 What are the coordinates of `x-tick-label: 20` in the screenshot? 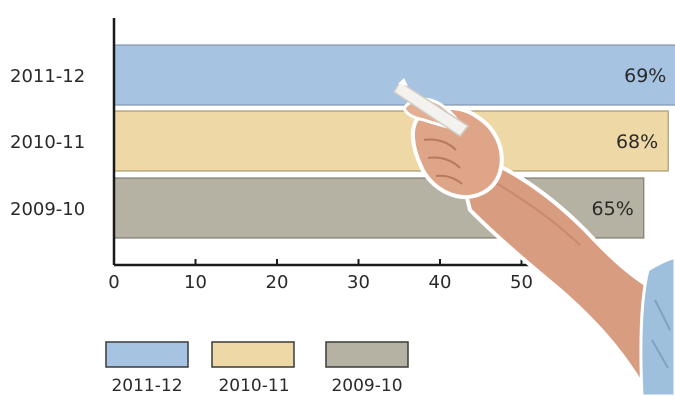 It's located at (277, 282).